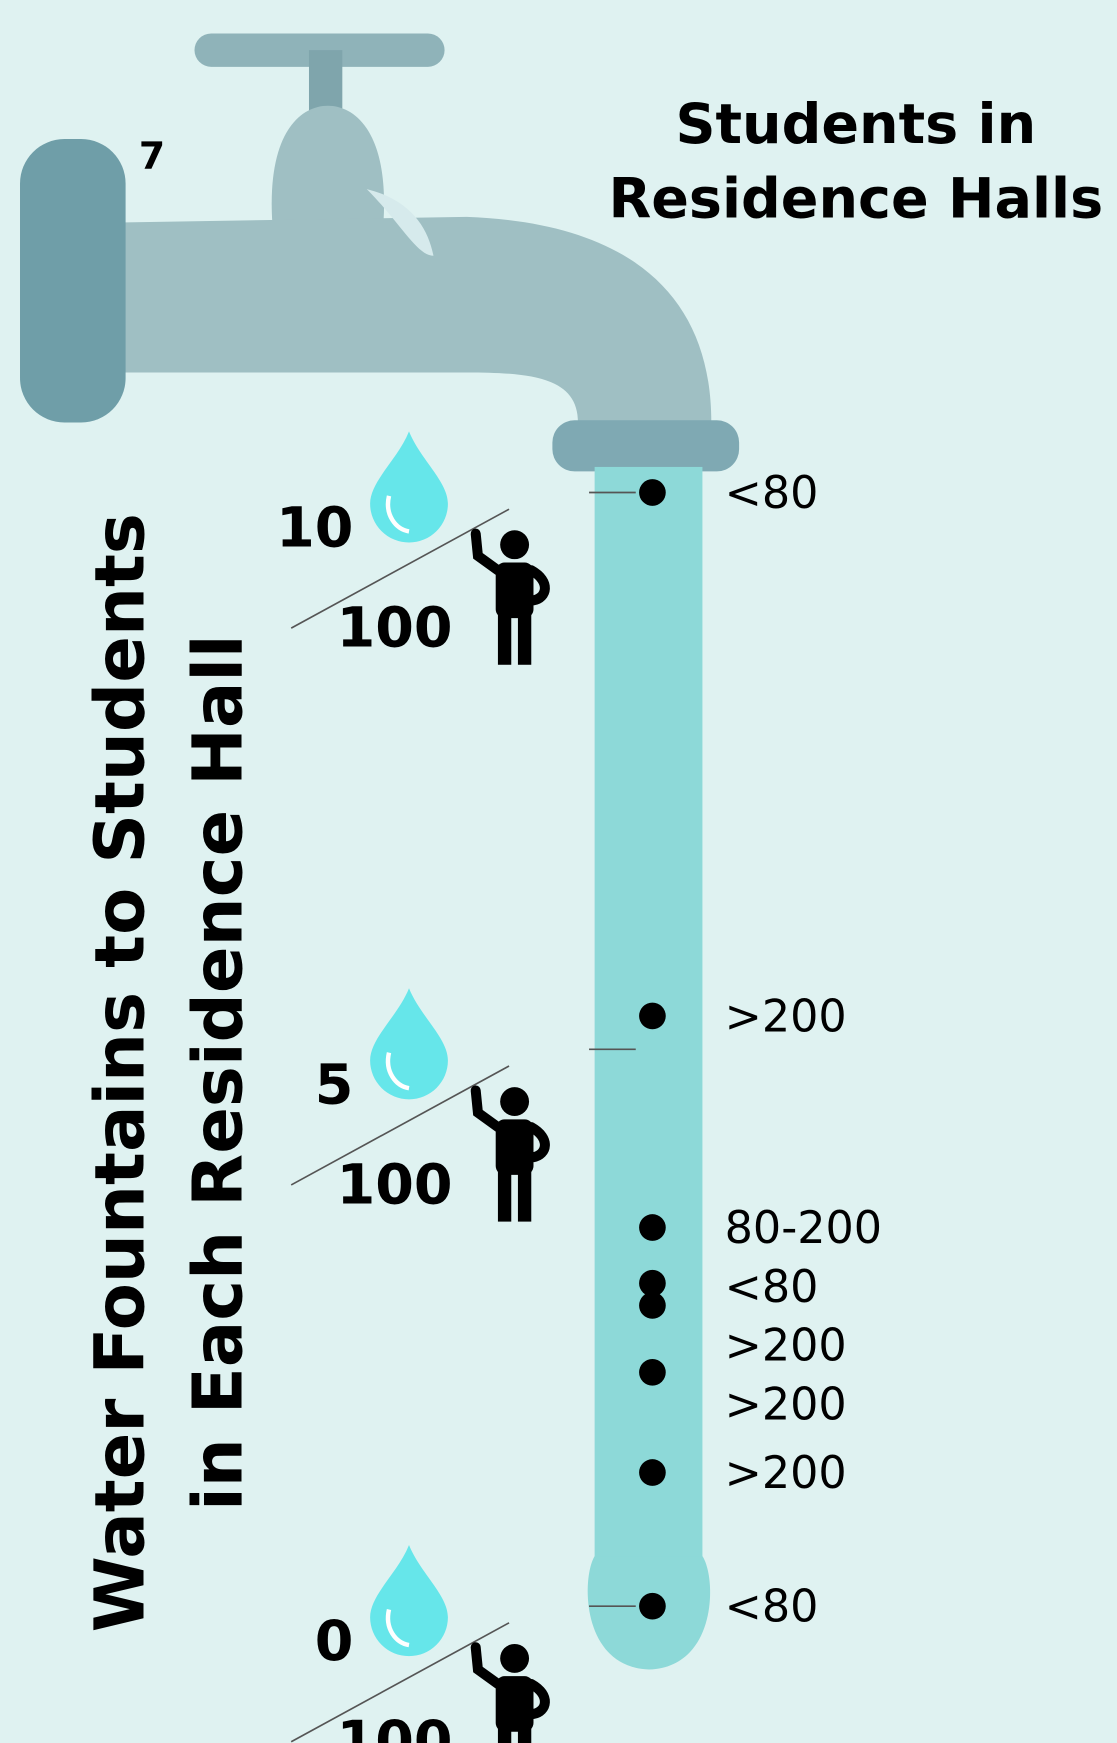 The height and width of the screenshot is (1743, 1117). I want to click on annotation: 7, so click(152, 155).